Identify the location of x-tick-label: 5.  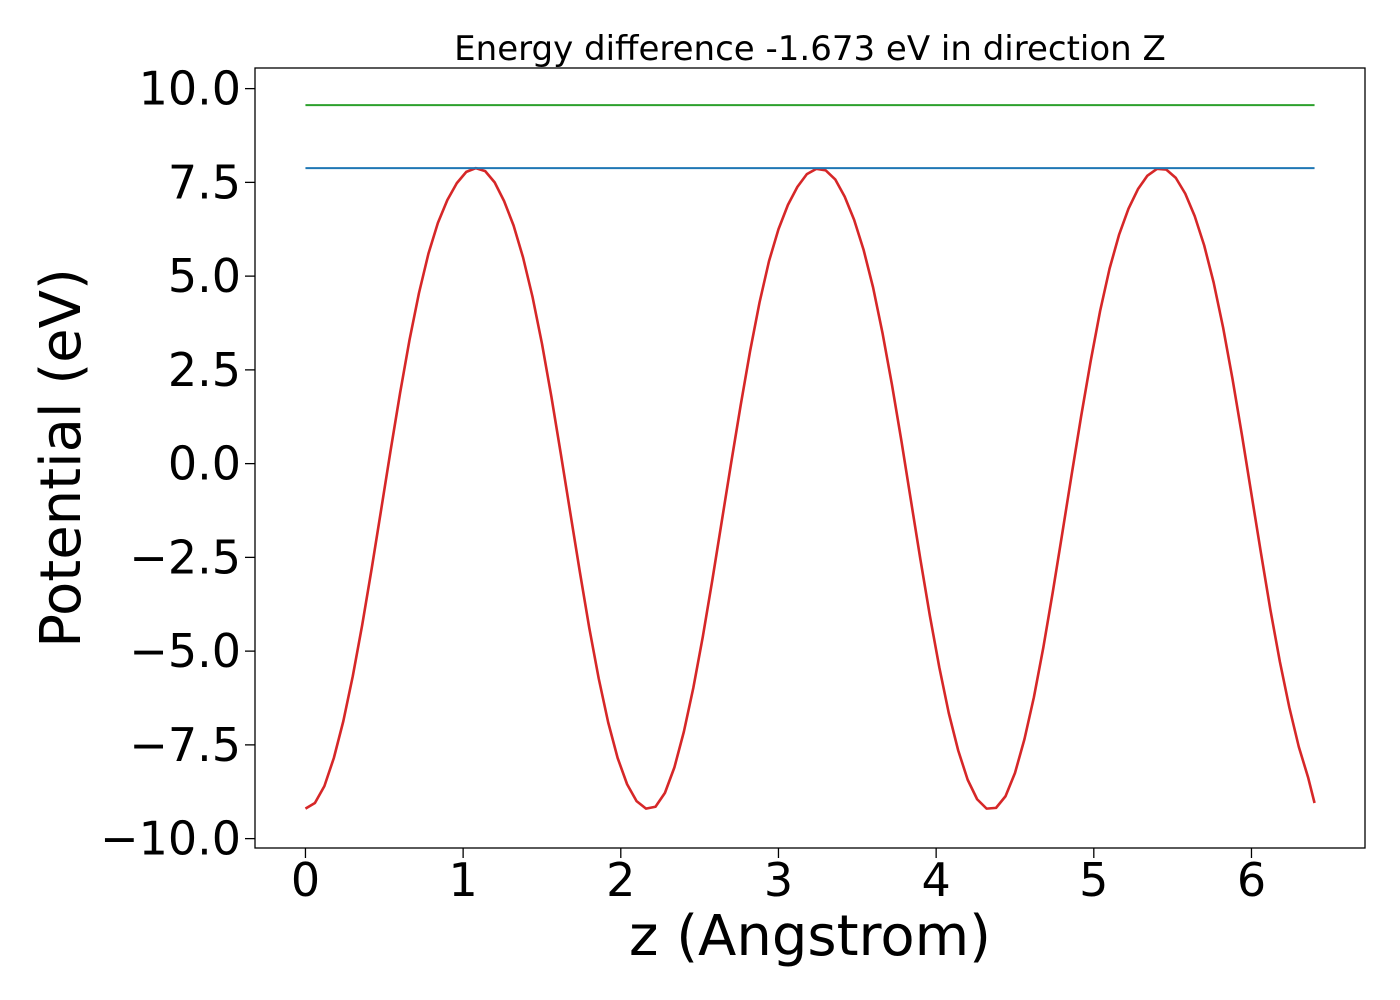
(1093, 880).